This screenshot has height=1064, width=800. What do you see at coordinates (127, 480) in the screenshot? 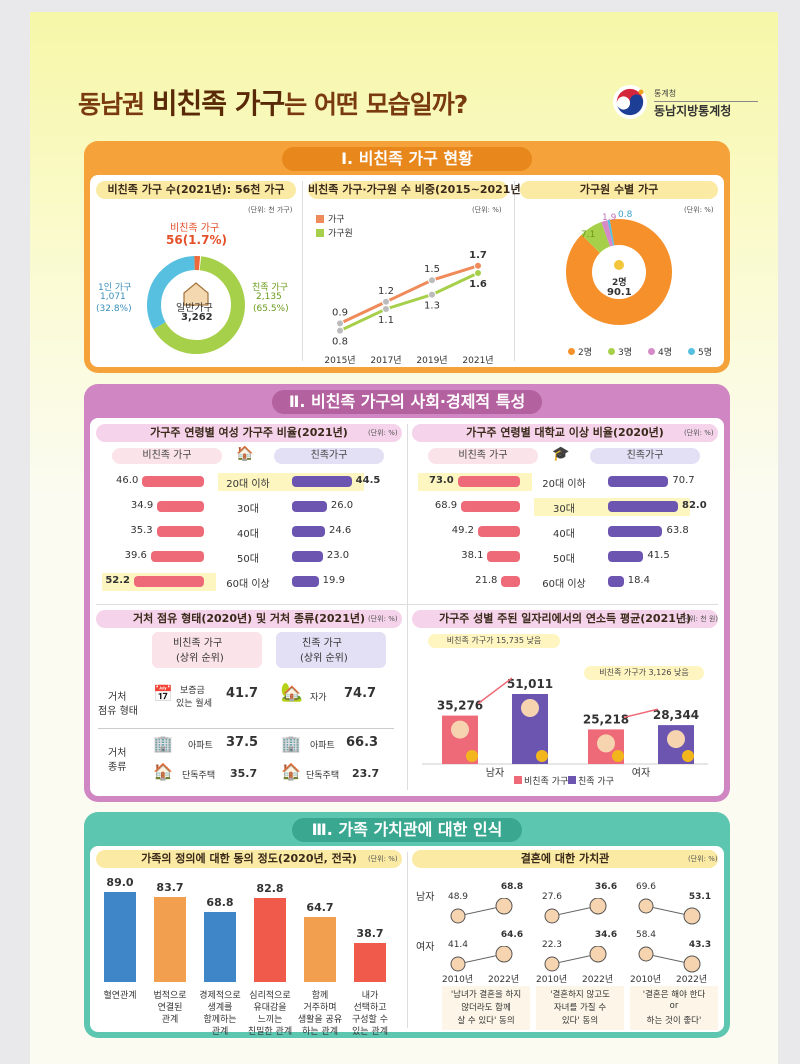
I see `value-left: 46.0` at bounding box center [127, 480].